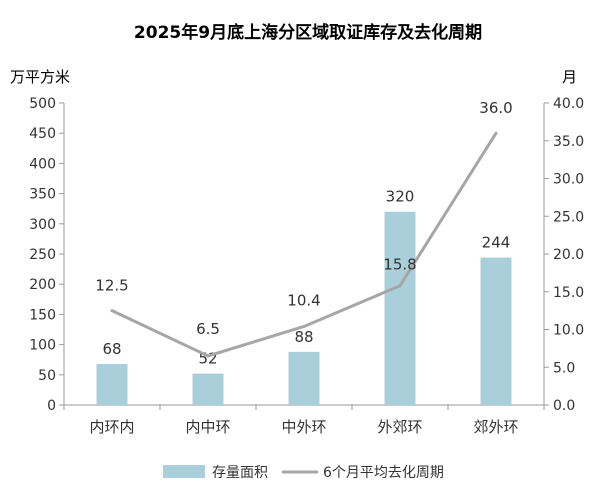  Describe the element at coordinates (42, 164) in the screenshot. I see `left-tick-label: 400` at that location.